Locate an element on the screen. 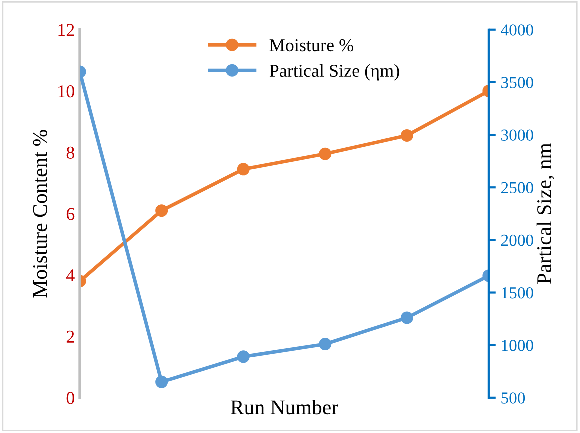 The image size is (580, 433). y2-tick-label: 1000 is located at coordinates (518, 346).